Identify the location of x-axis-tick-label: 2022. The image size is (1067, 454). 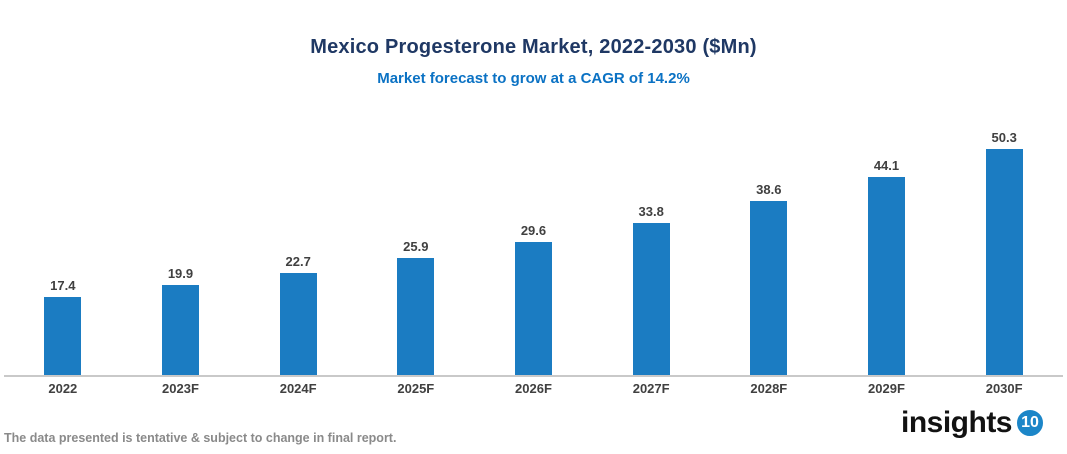
(63, 388).